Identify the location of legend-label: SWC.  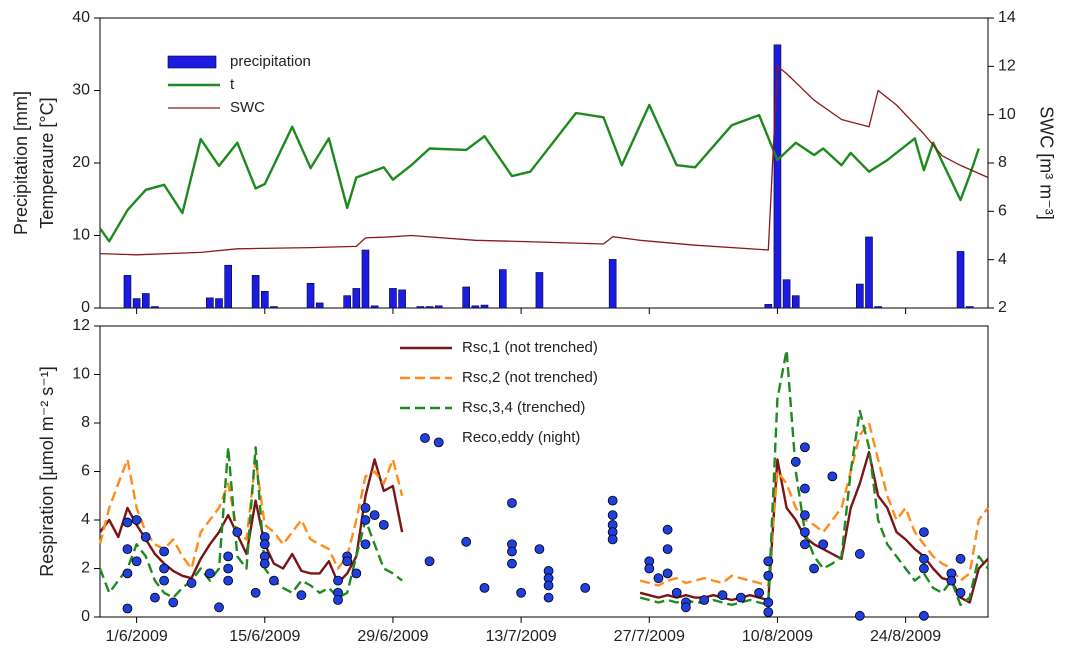
(247, 107).